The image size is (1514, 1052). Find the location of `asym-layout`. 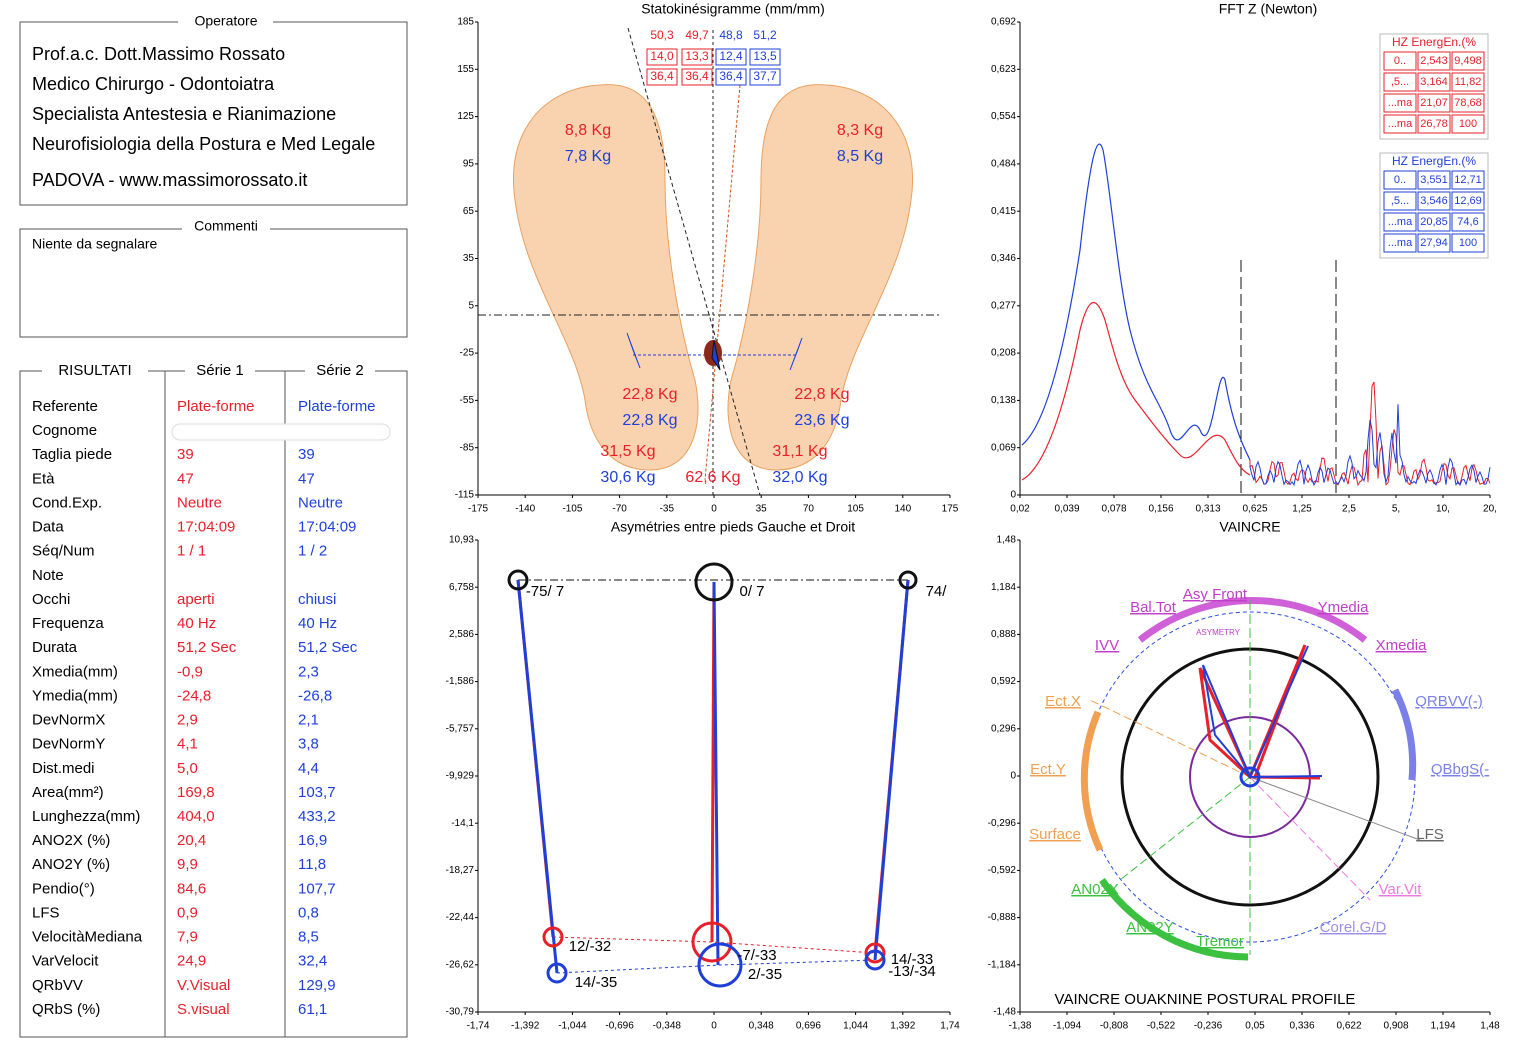

asym-layout is located at coordinates (712, 775).